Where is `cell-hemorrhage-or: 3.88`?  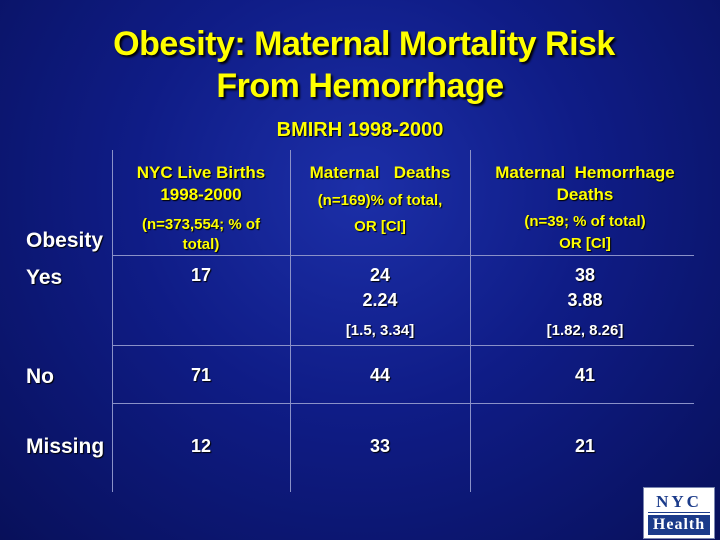
cell-hemorrhage-or: 3.88 is located at coordinates (585, 300).